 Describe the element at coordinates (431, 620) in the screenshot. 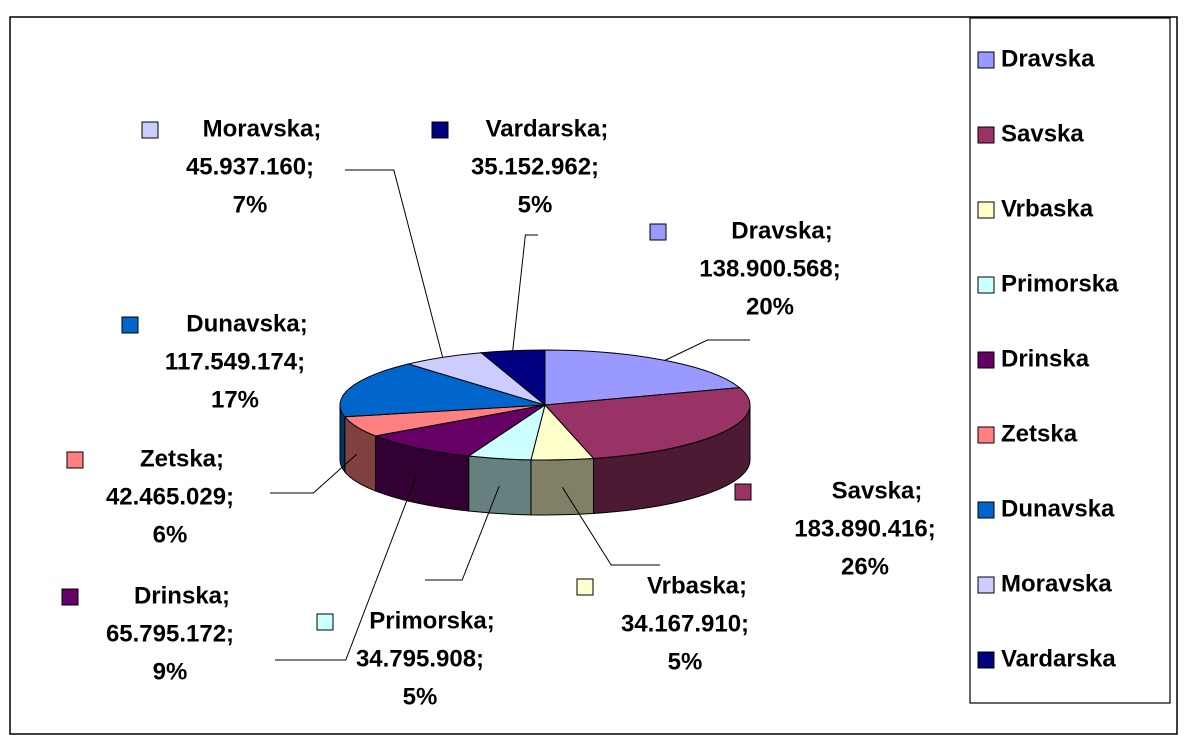

I see `data-label-name: Primorska;` at that location.